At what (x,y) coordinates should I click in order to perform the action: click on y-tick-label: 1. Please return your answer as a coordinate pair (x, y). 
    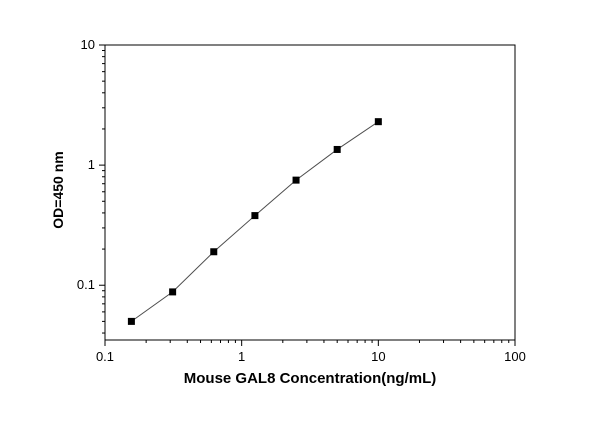
    Looking at the image, I should click on (91, 164).